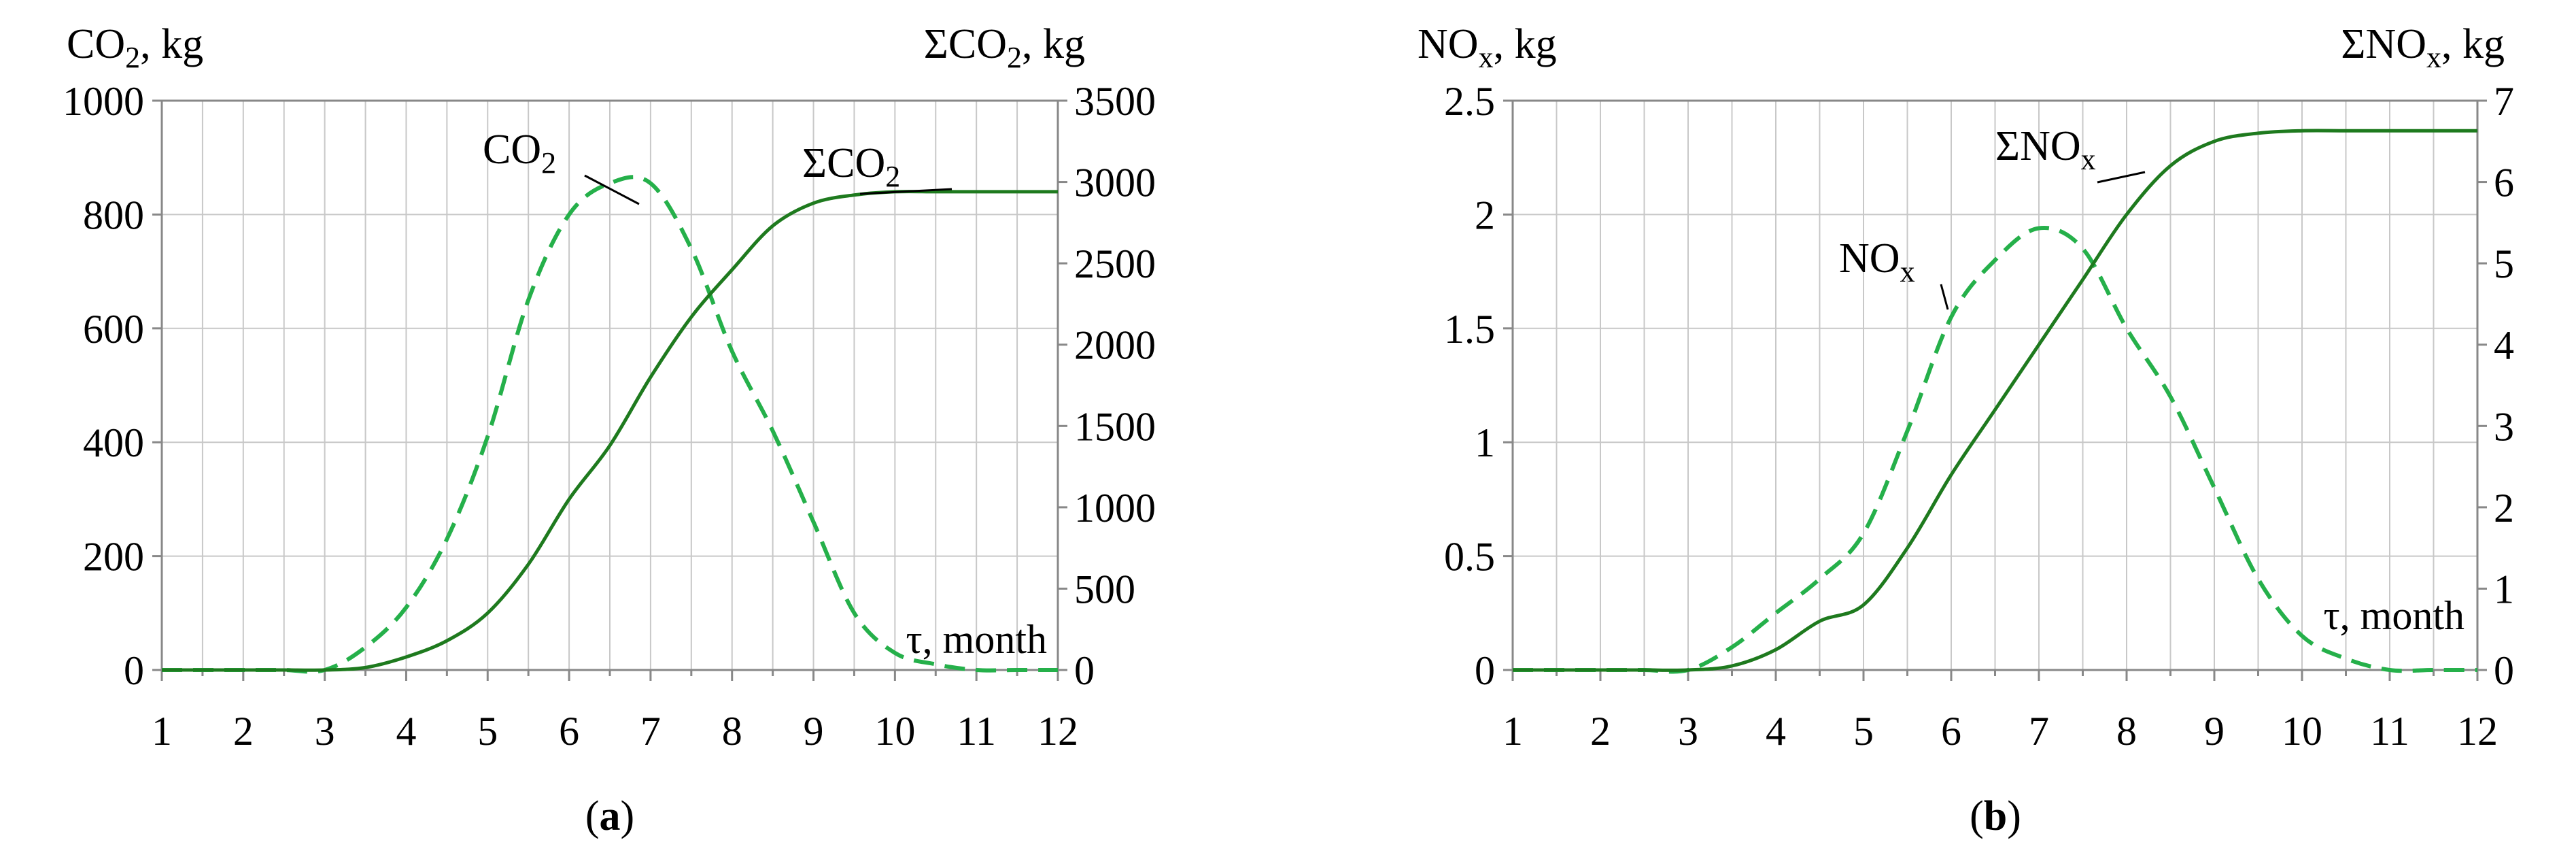 The height and width of the screenshot is (855, 2576). I want to click on series-label: ΣCO2, so click(851, 166).